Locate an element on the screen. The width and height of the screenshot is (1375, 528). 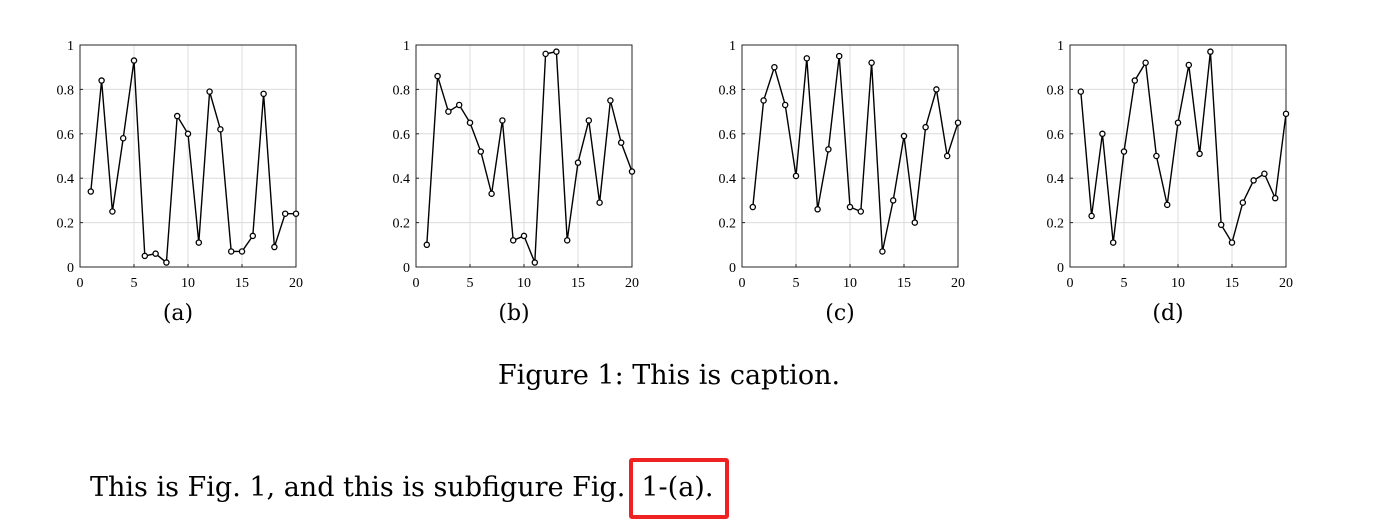
panel-a-xtick-label-2: 10 is located at coordinates (188, 283).